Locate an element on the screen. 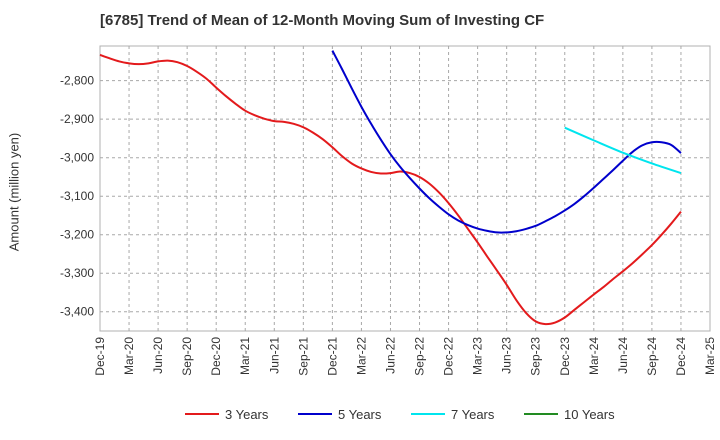 This screenshot has width=720, height=440. x-tick-label: Jun-22 is located at coordinates (390, 355).